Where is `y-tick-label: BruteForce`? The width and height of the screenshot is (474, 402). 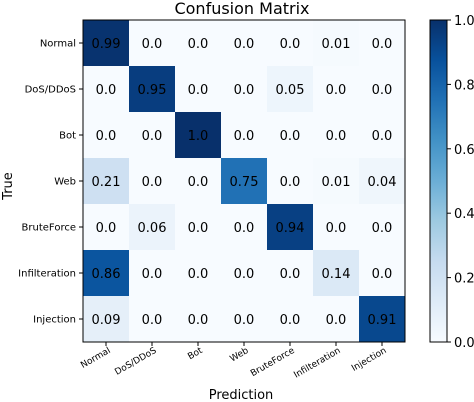 y-tick-label: BruteForce is located at coordinates (49, 228).